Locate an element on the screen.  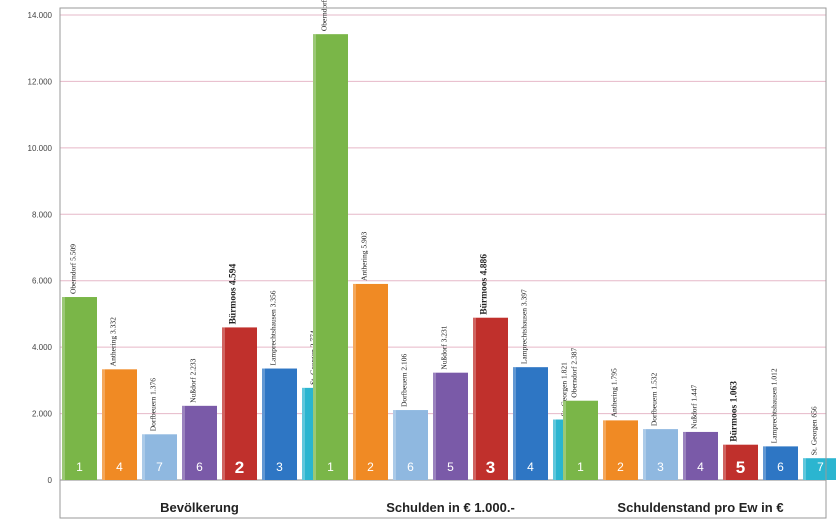
bar-value-label: Nußdorf 3.231 is located at coordinates (444, 347).